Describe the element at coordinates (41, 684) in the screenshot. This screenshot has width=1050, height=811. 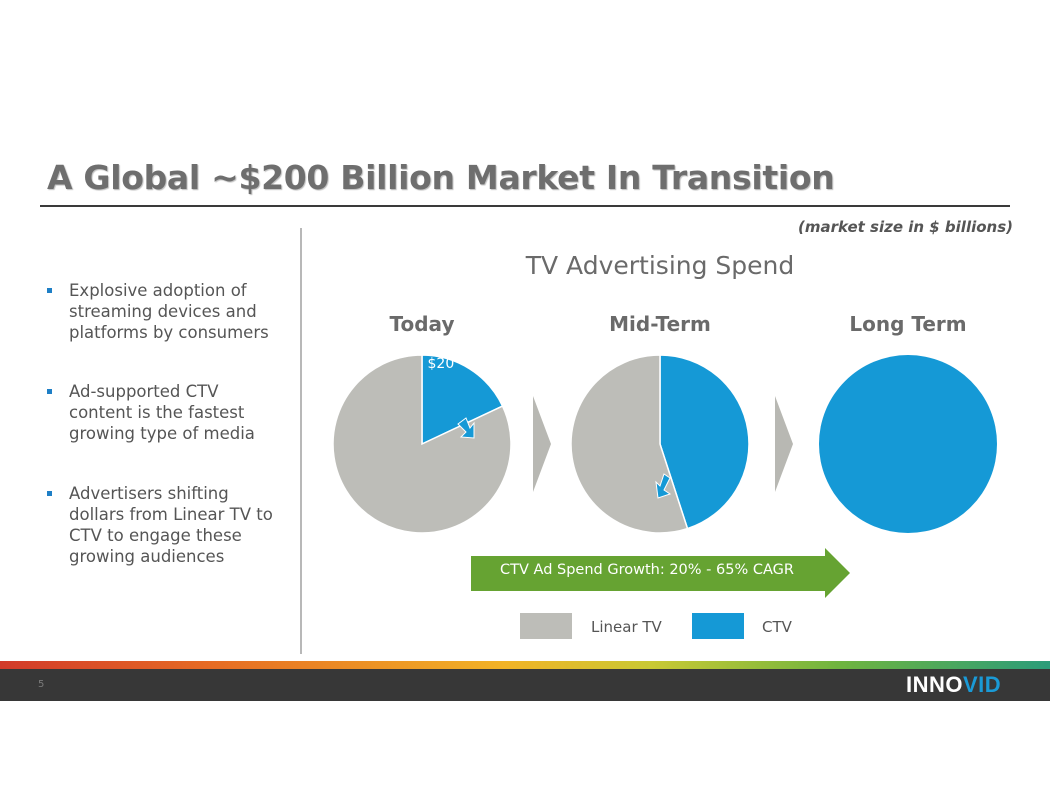
I see `page-number: 5` at that location.